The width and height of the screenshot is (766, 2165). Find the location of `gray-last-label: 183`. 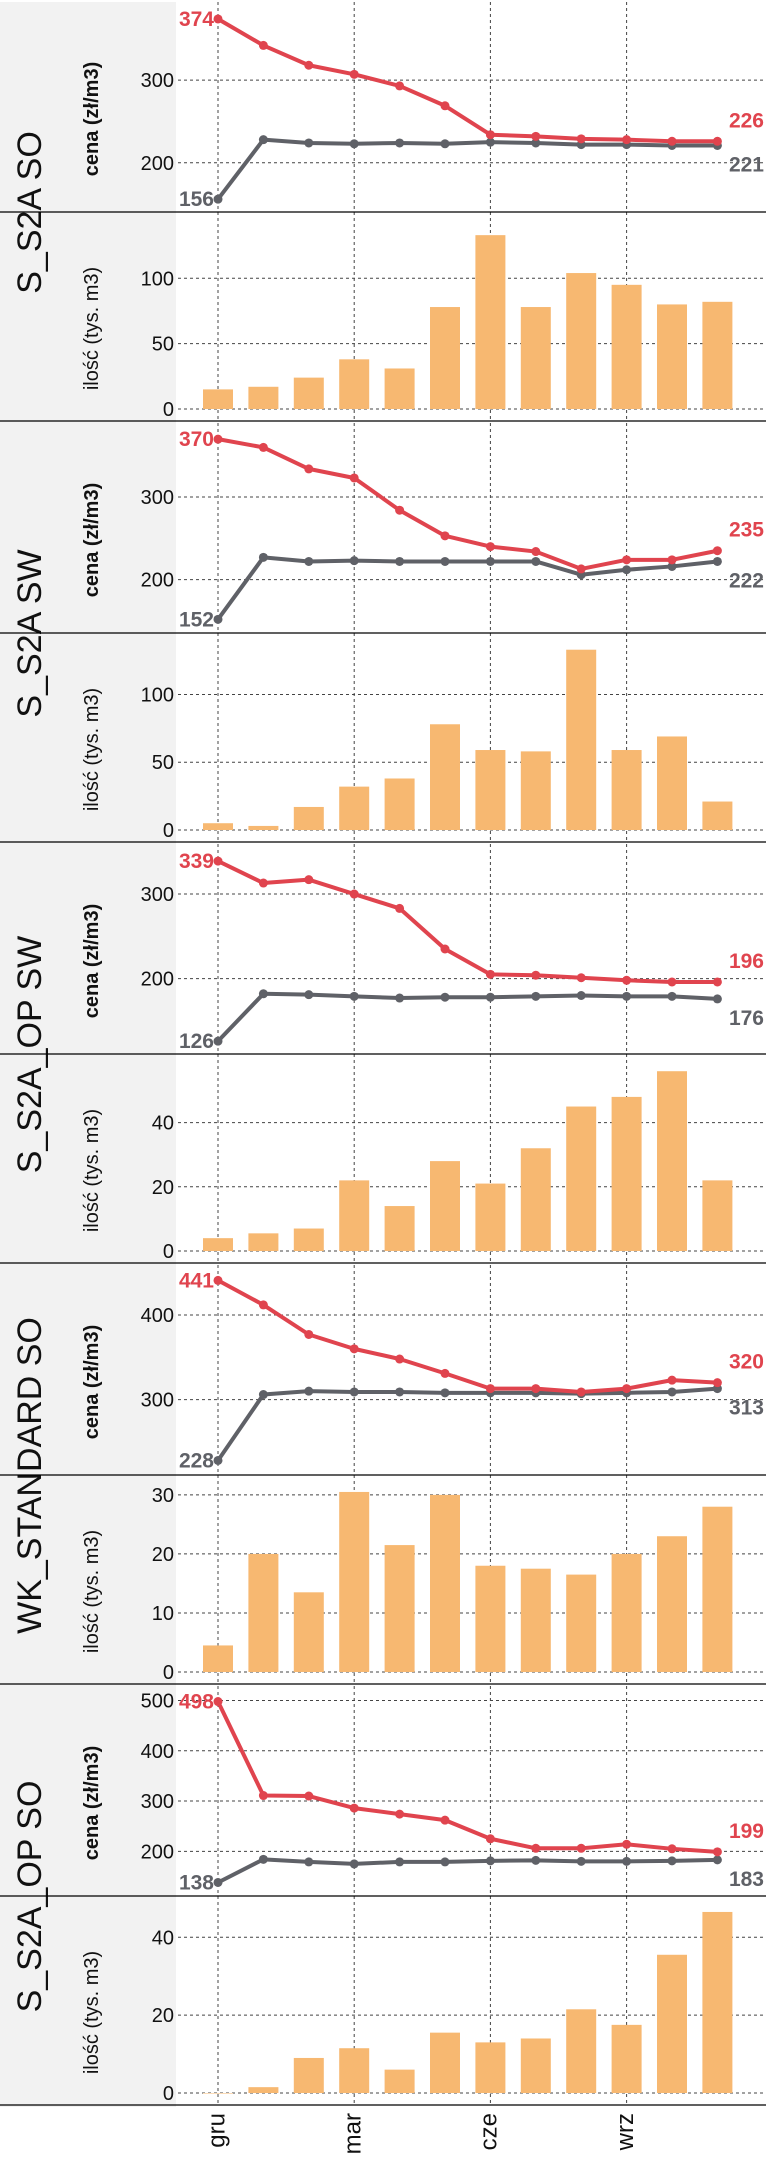

gray-last-label: 183 is located at coordinates (746, 1879).